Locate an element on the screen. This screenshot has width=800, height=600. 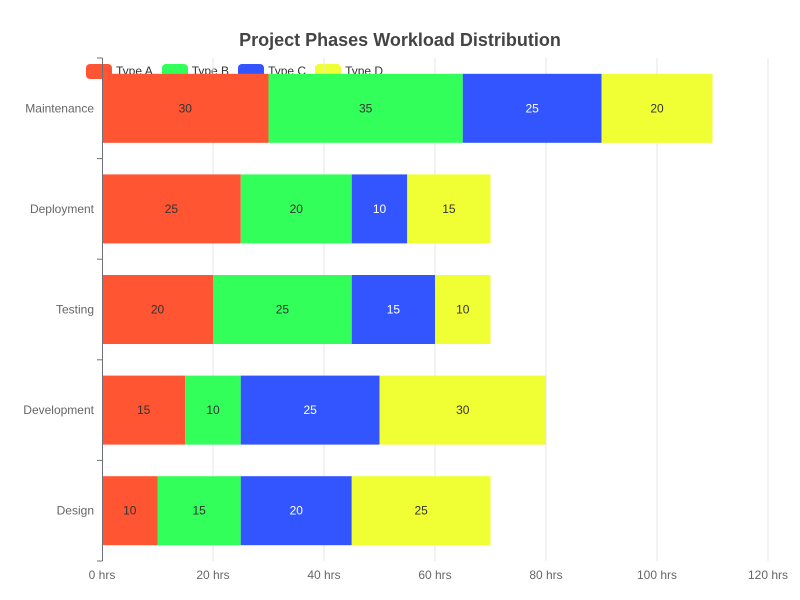
x-tick-label: 40 hrs is located at coordinates (323, 575).